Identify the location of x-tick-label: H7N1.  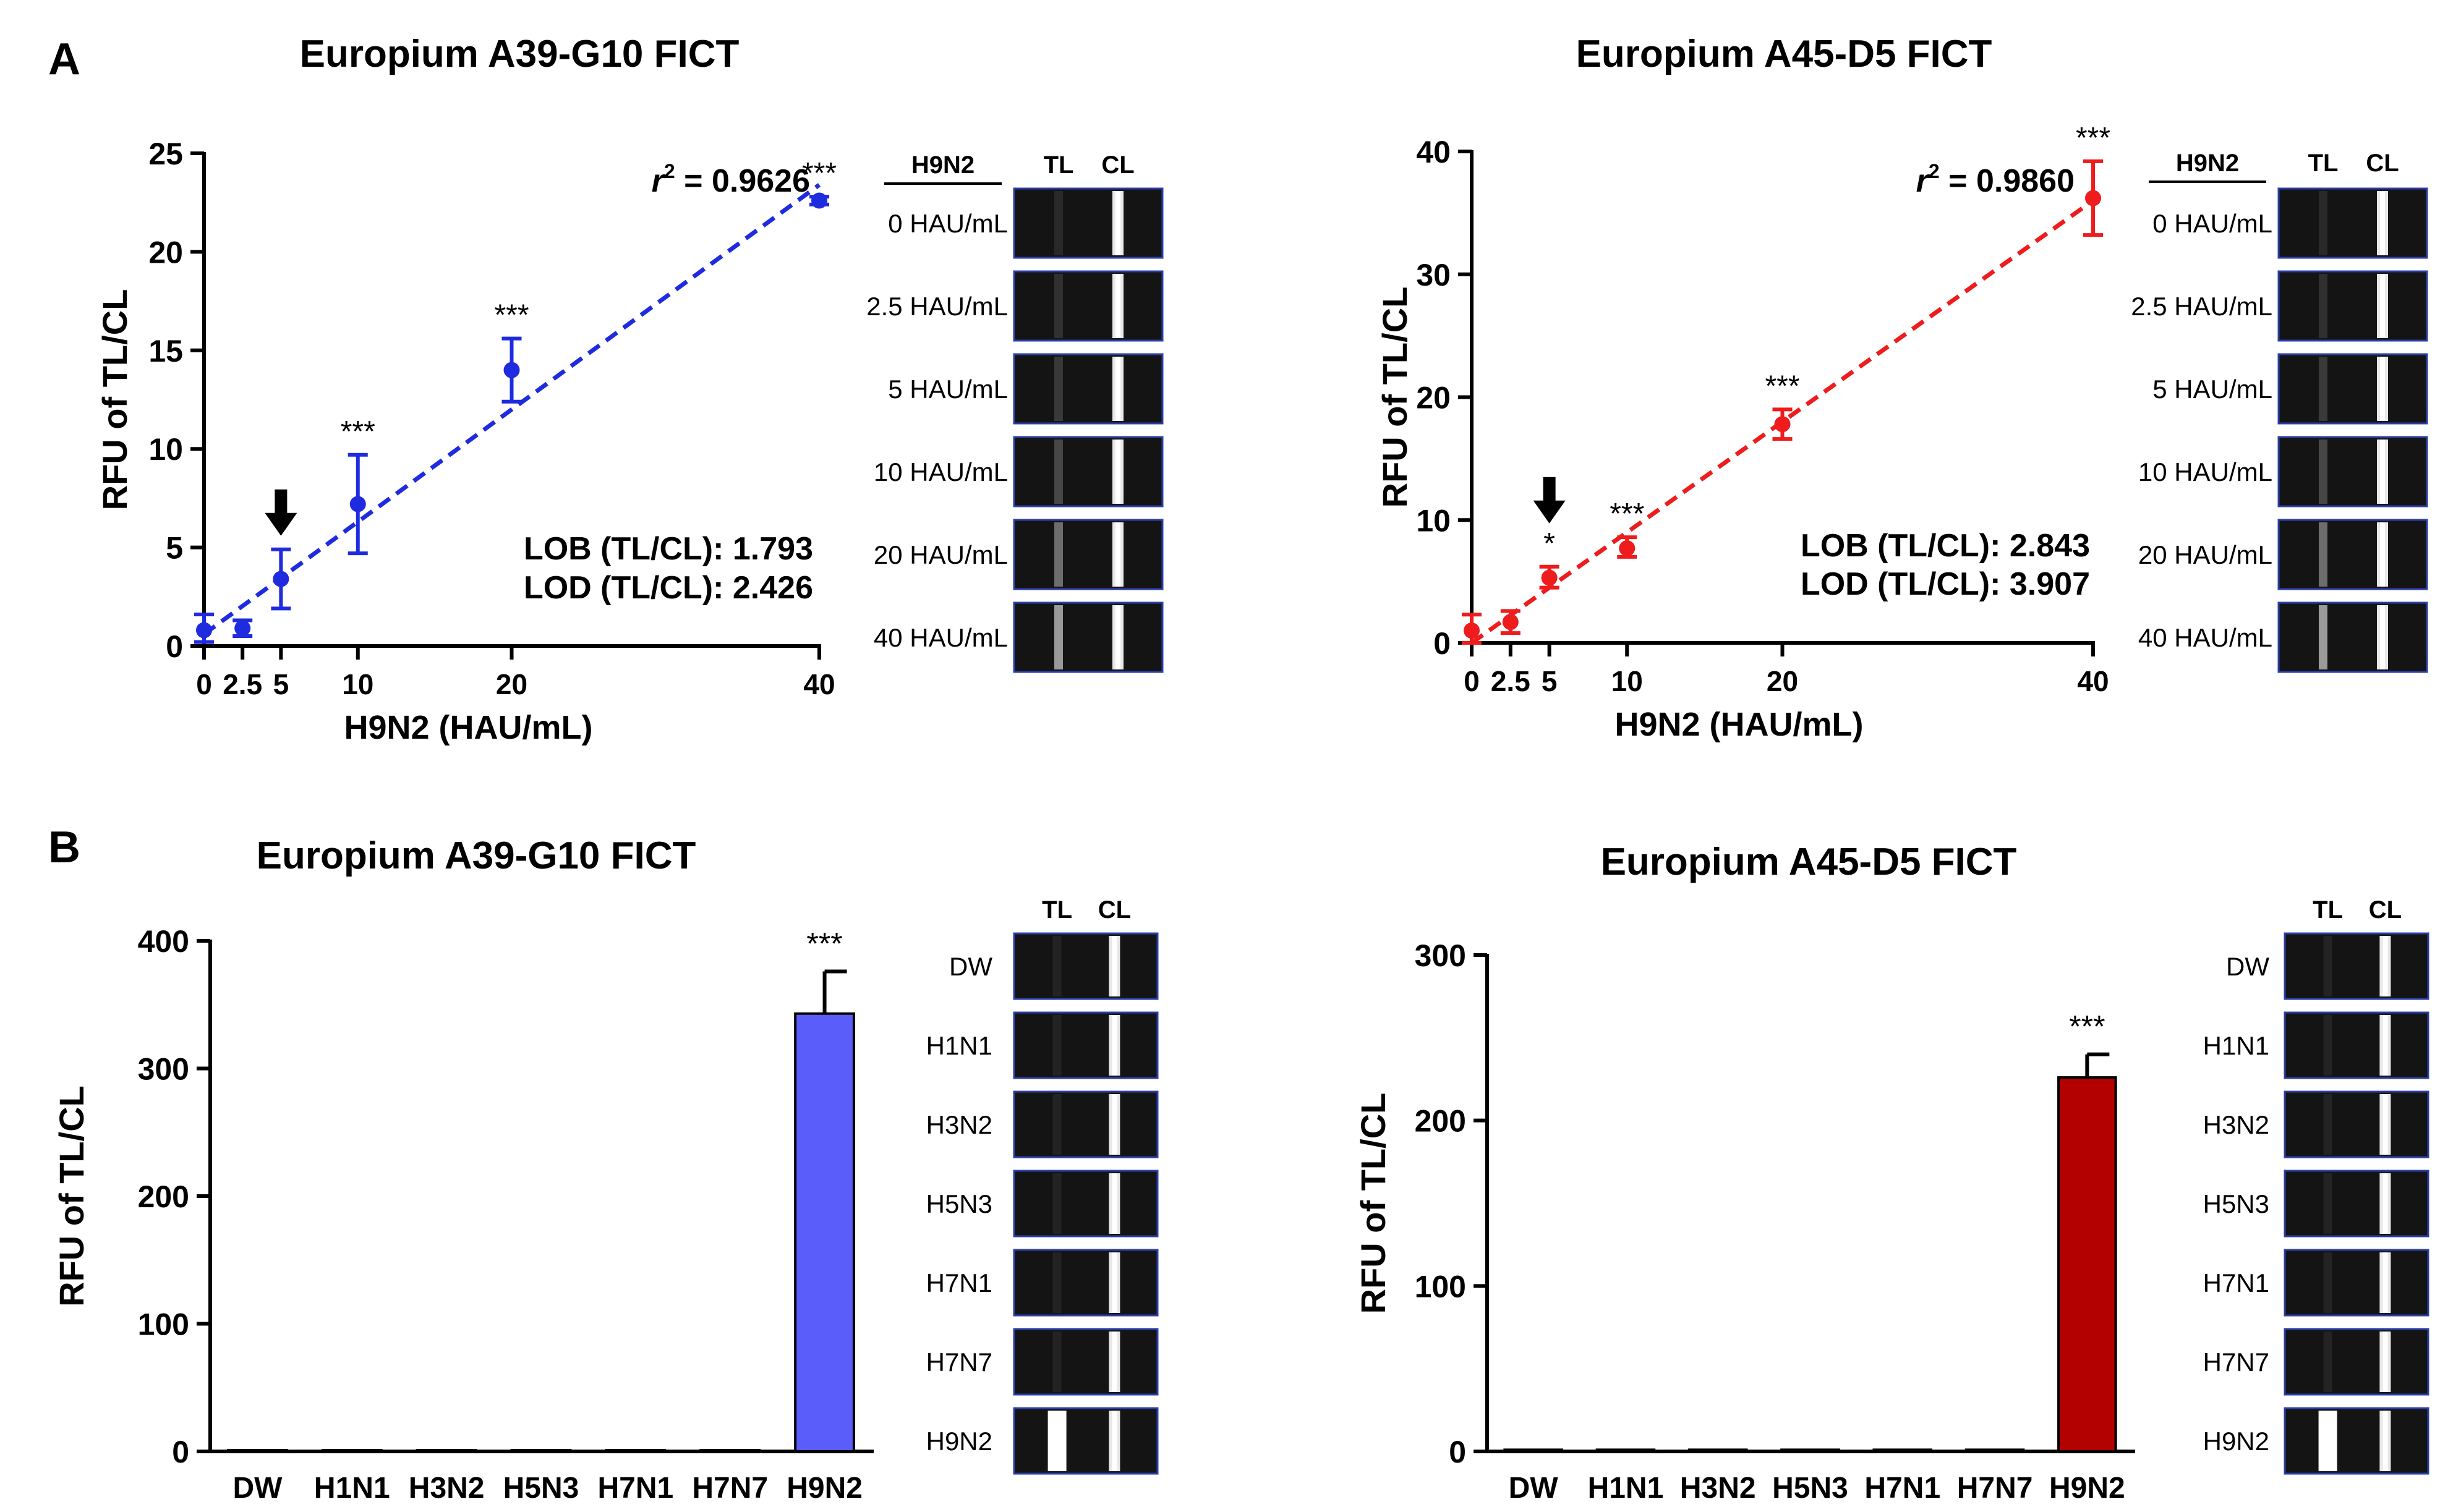
(635, 1488).